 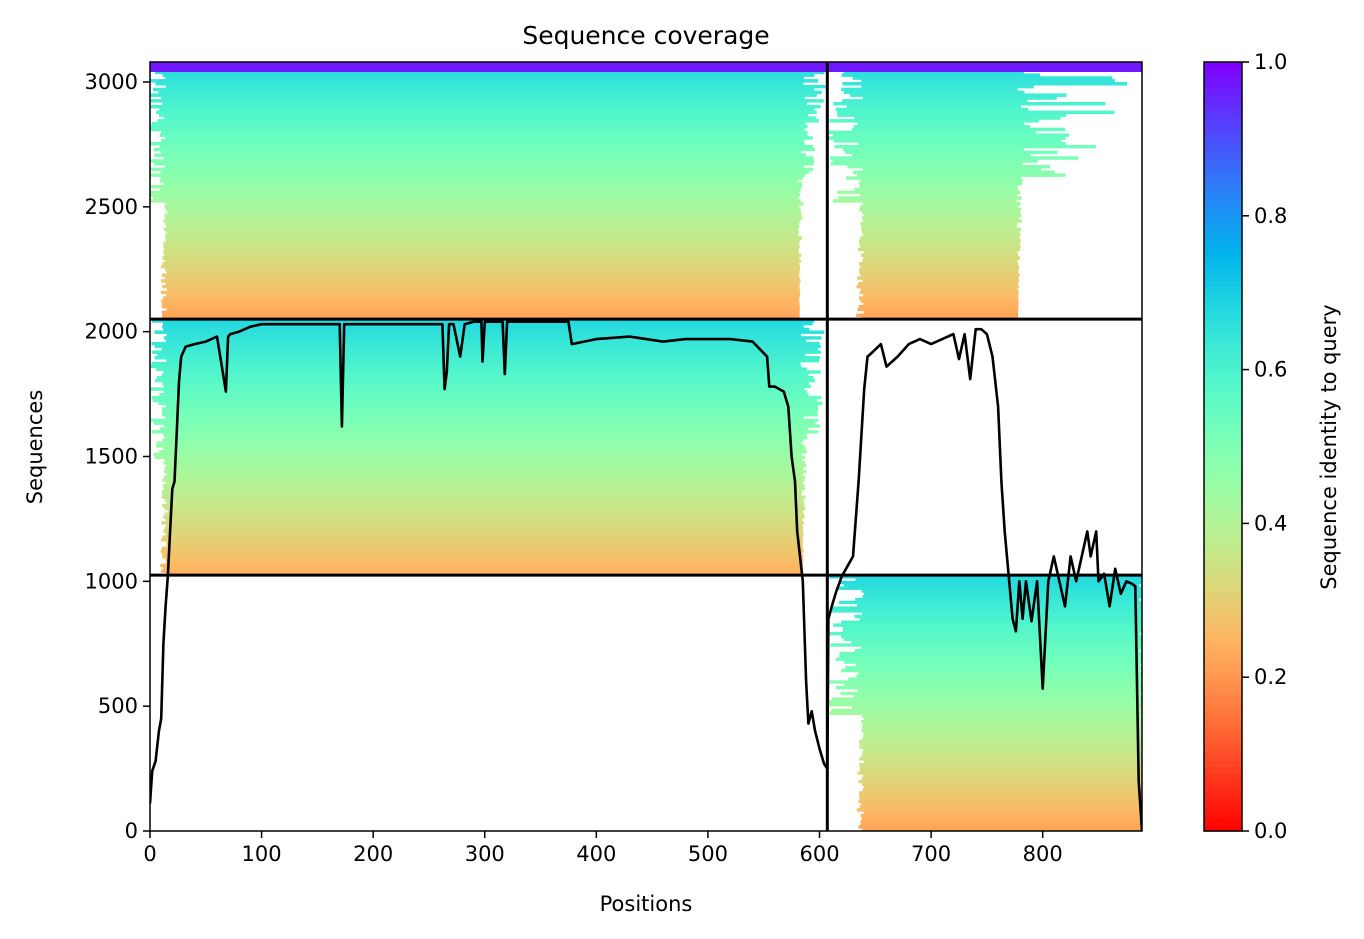 I want to click on colorbar-tick-label: 0.6, so click(x=1270, y=370).